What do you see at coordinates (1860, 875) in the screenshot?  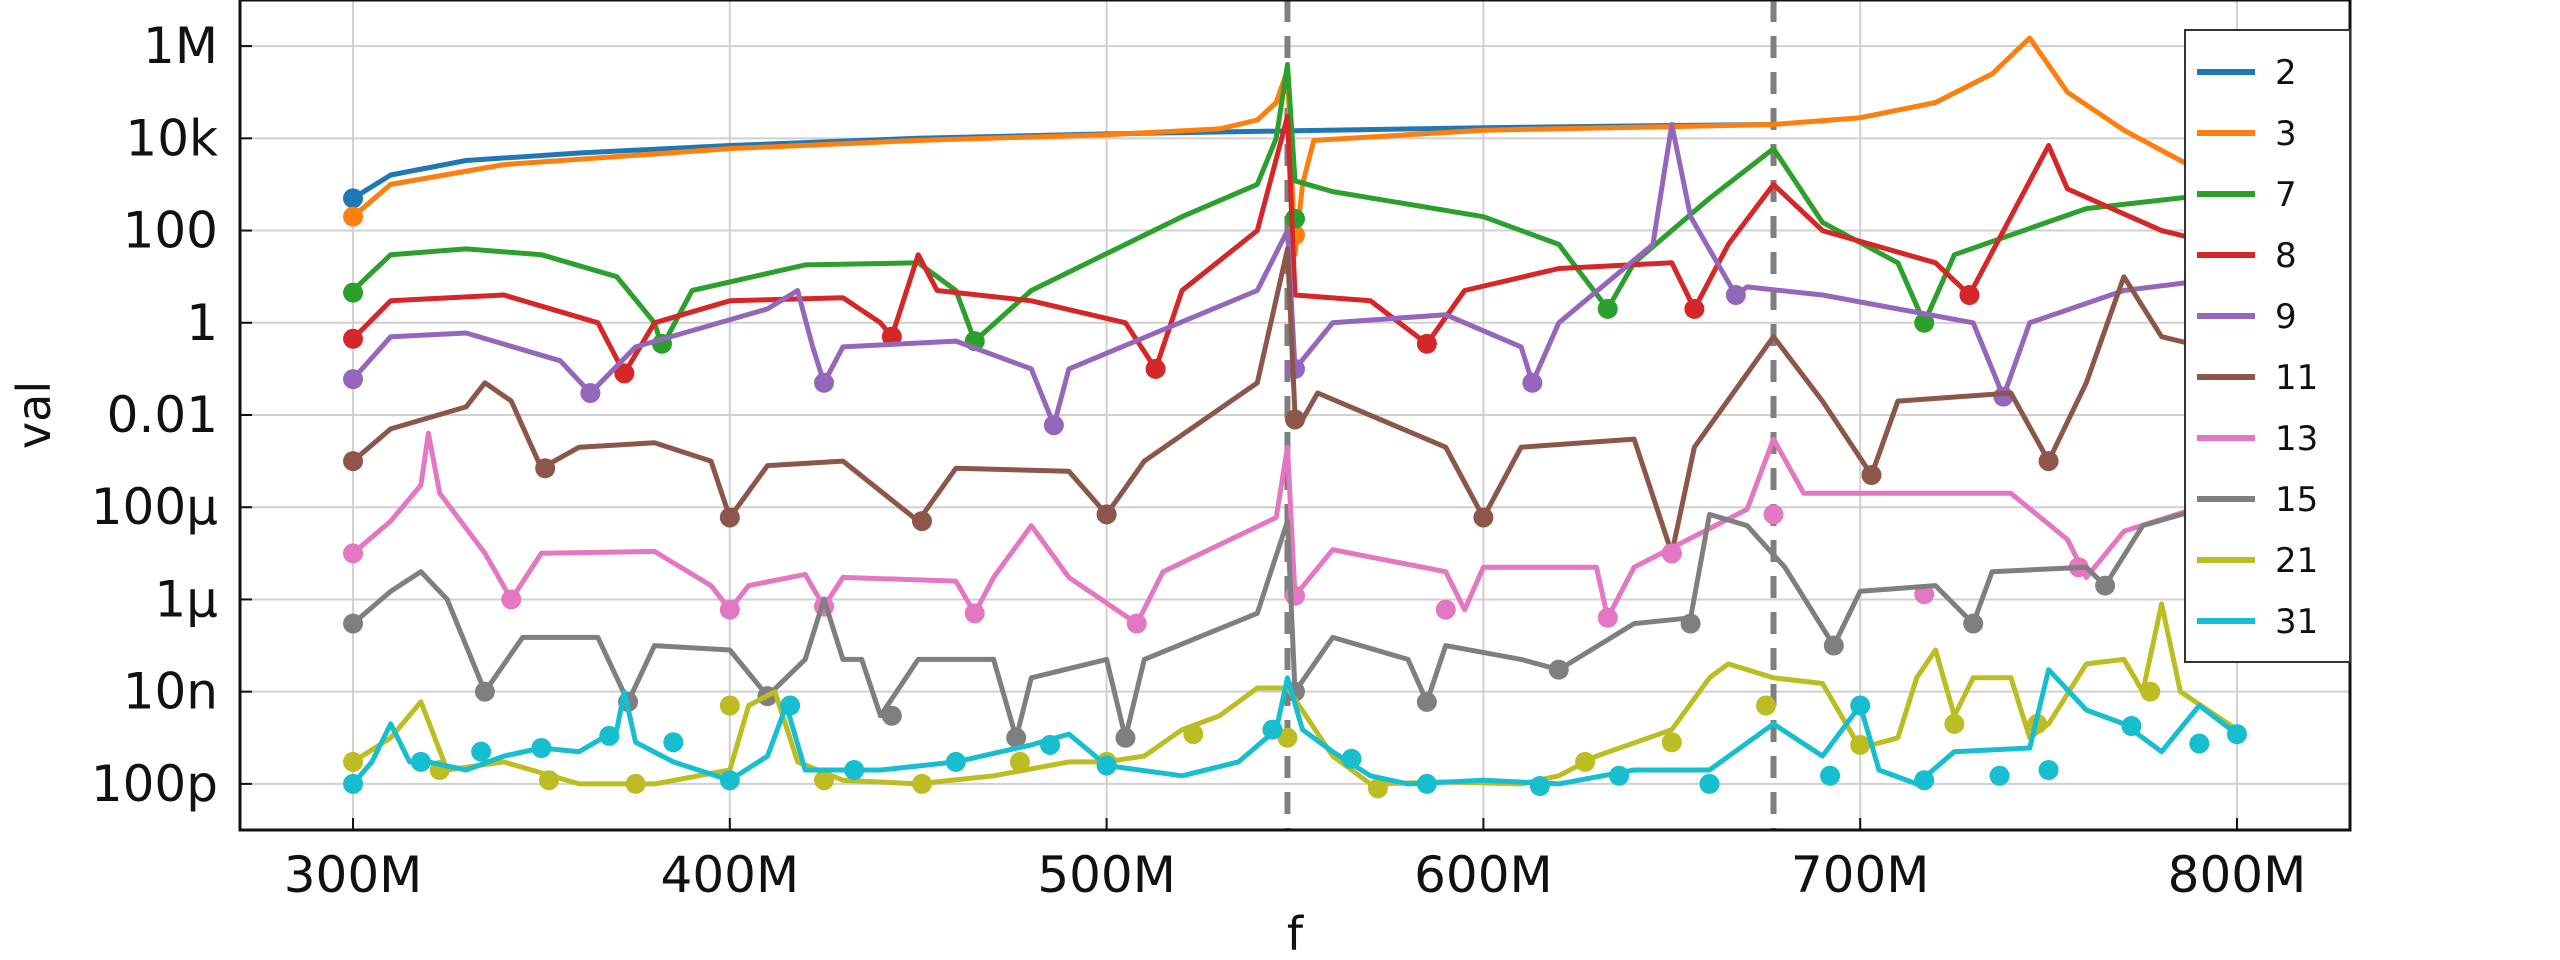 I see `x-tick-label: 700M` at bounding box center [1860, 875].